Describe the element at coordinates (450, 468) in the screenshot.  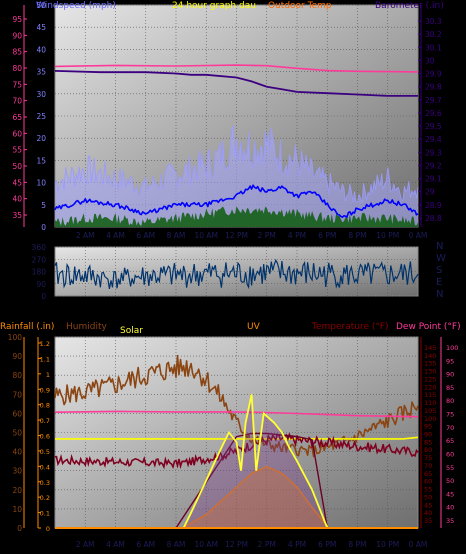
I see `dewpoint-axis-tick: 55` at that location.